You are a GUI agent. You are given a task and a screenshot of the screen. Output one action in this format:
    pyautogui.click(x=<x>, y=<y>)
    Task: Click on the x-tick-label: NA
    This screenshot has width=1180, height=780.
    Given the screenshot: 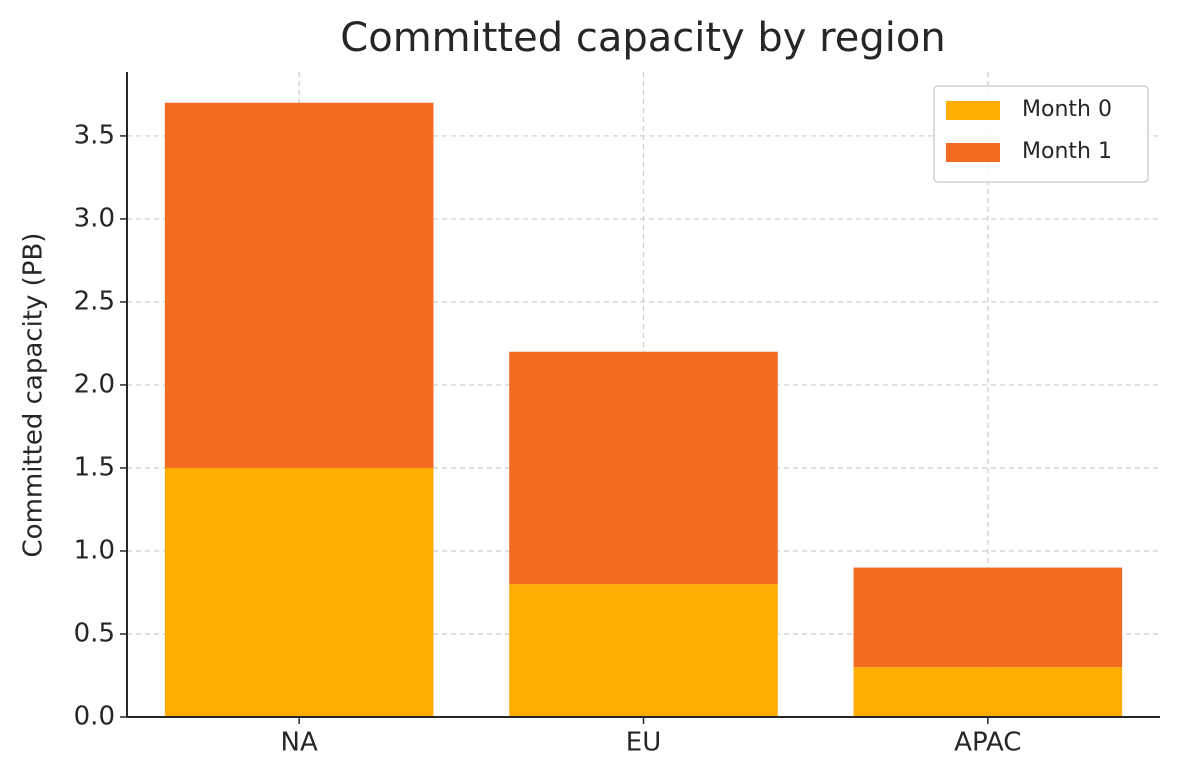 What is the action you would take?
    pyautogui.click(x=299, y=743)
    